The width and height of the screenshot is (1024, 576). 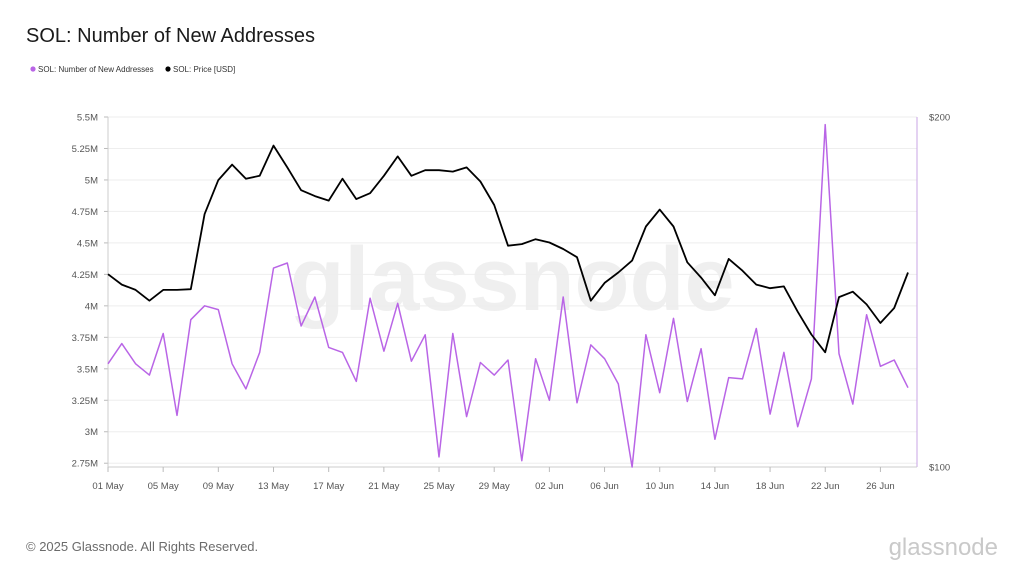 I want to click on x-tick-label: 02 Jun, so click(x=549, y=486).